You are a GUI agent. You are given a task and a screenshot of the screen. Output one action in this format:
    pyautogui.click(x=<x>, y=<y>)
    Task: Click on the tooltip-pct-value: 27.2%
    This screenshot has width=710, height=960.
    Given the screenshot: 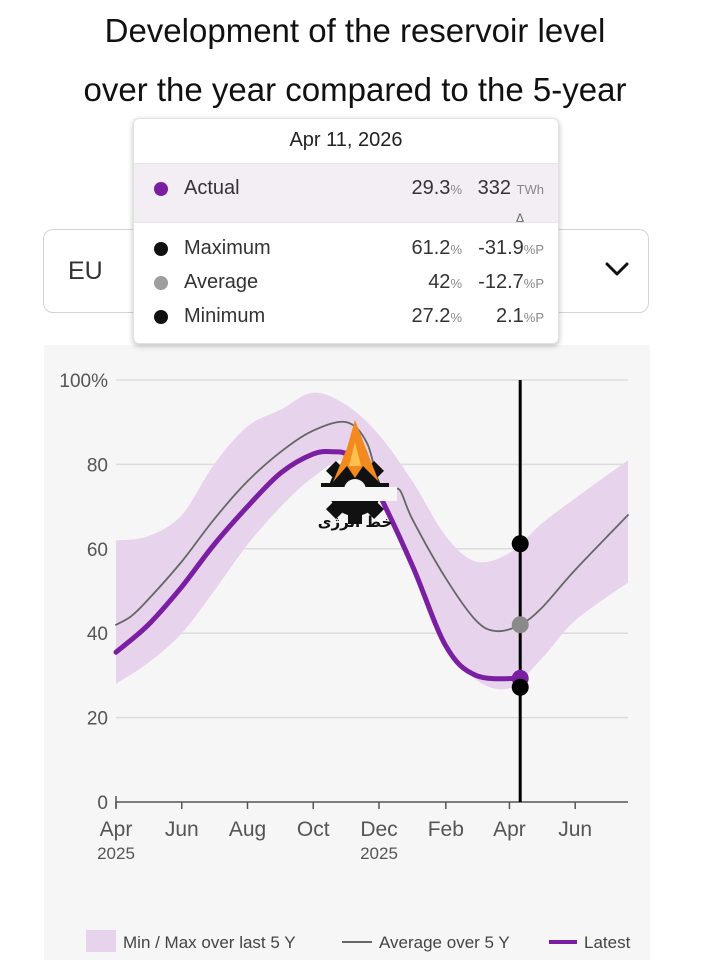 What is the action you would take?
    pyautogui.click(x=437, y=316)
    